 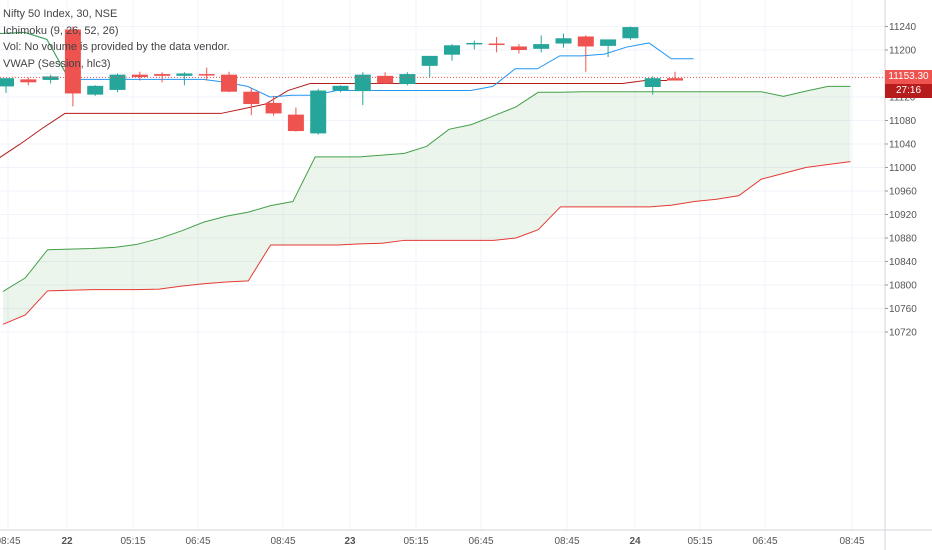 I want to click on price-tick-label: 10760, so click(x=903, y=309).